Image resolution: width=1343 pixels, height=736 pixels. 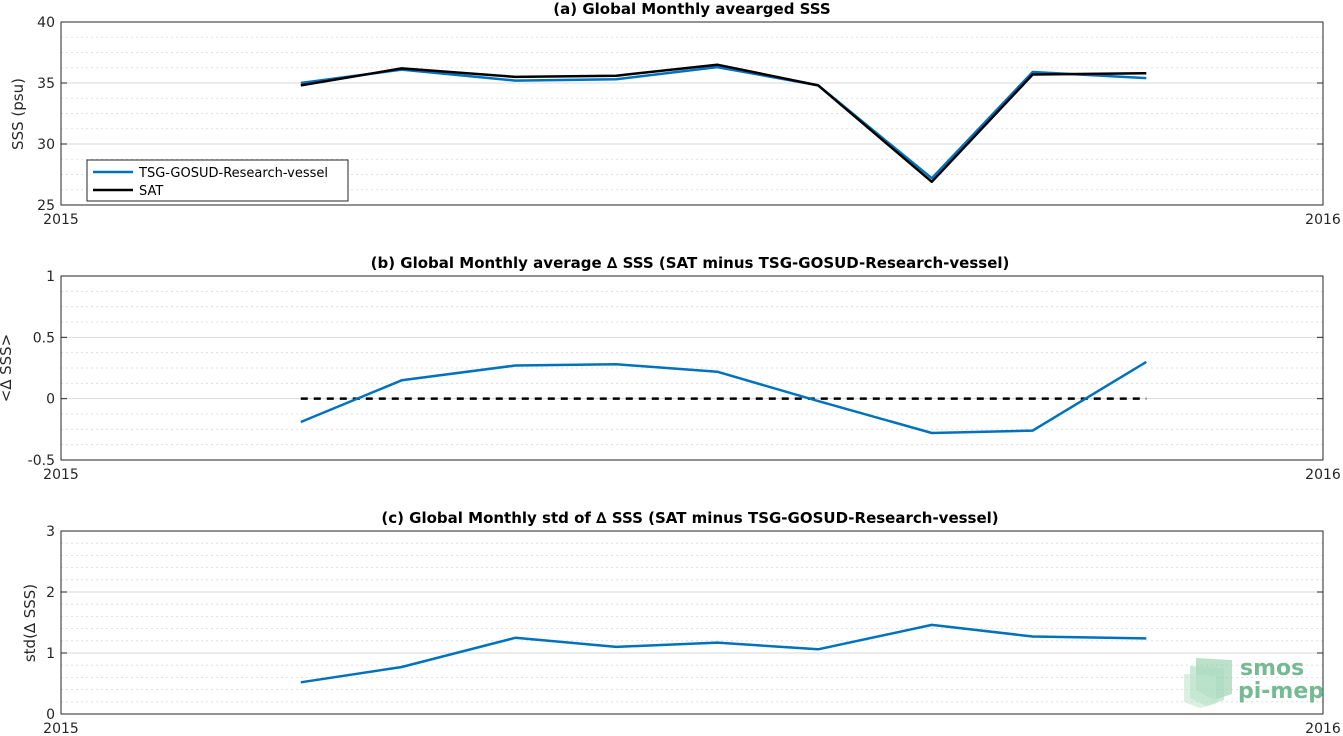 I want to click on legend-box, so click(x=217, y=180).